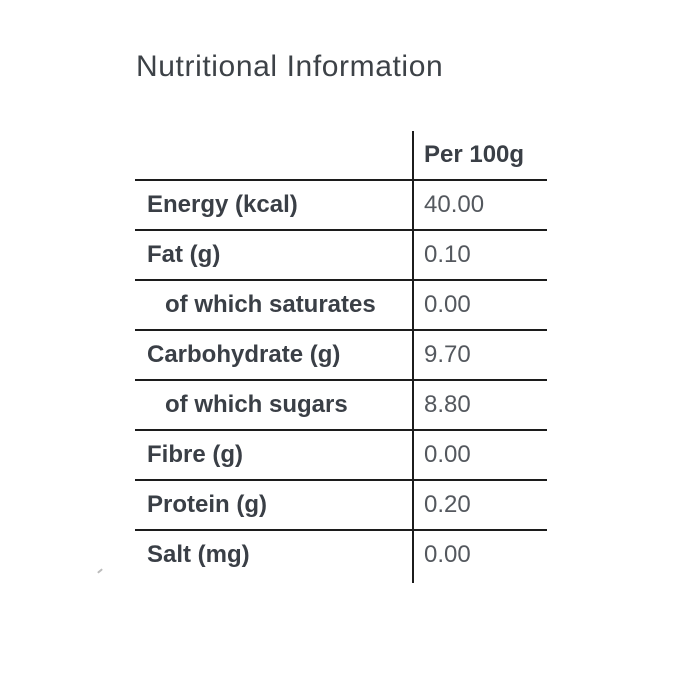 The height and width of the screenshot is (700, 700). I want to click on artifact-mark, so click(100, 571).